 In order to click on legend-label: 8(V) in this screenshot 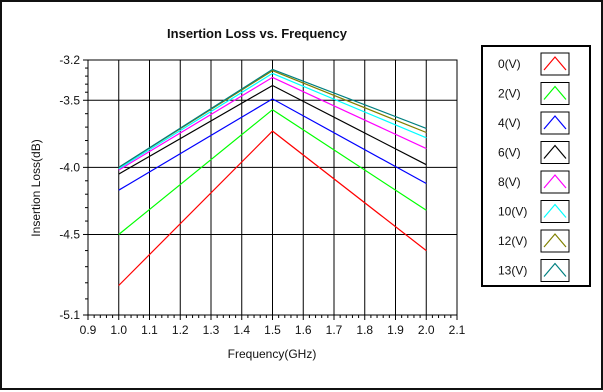, I will do `click(509, 182)`.